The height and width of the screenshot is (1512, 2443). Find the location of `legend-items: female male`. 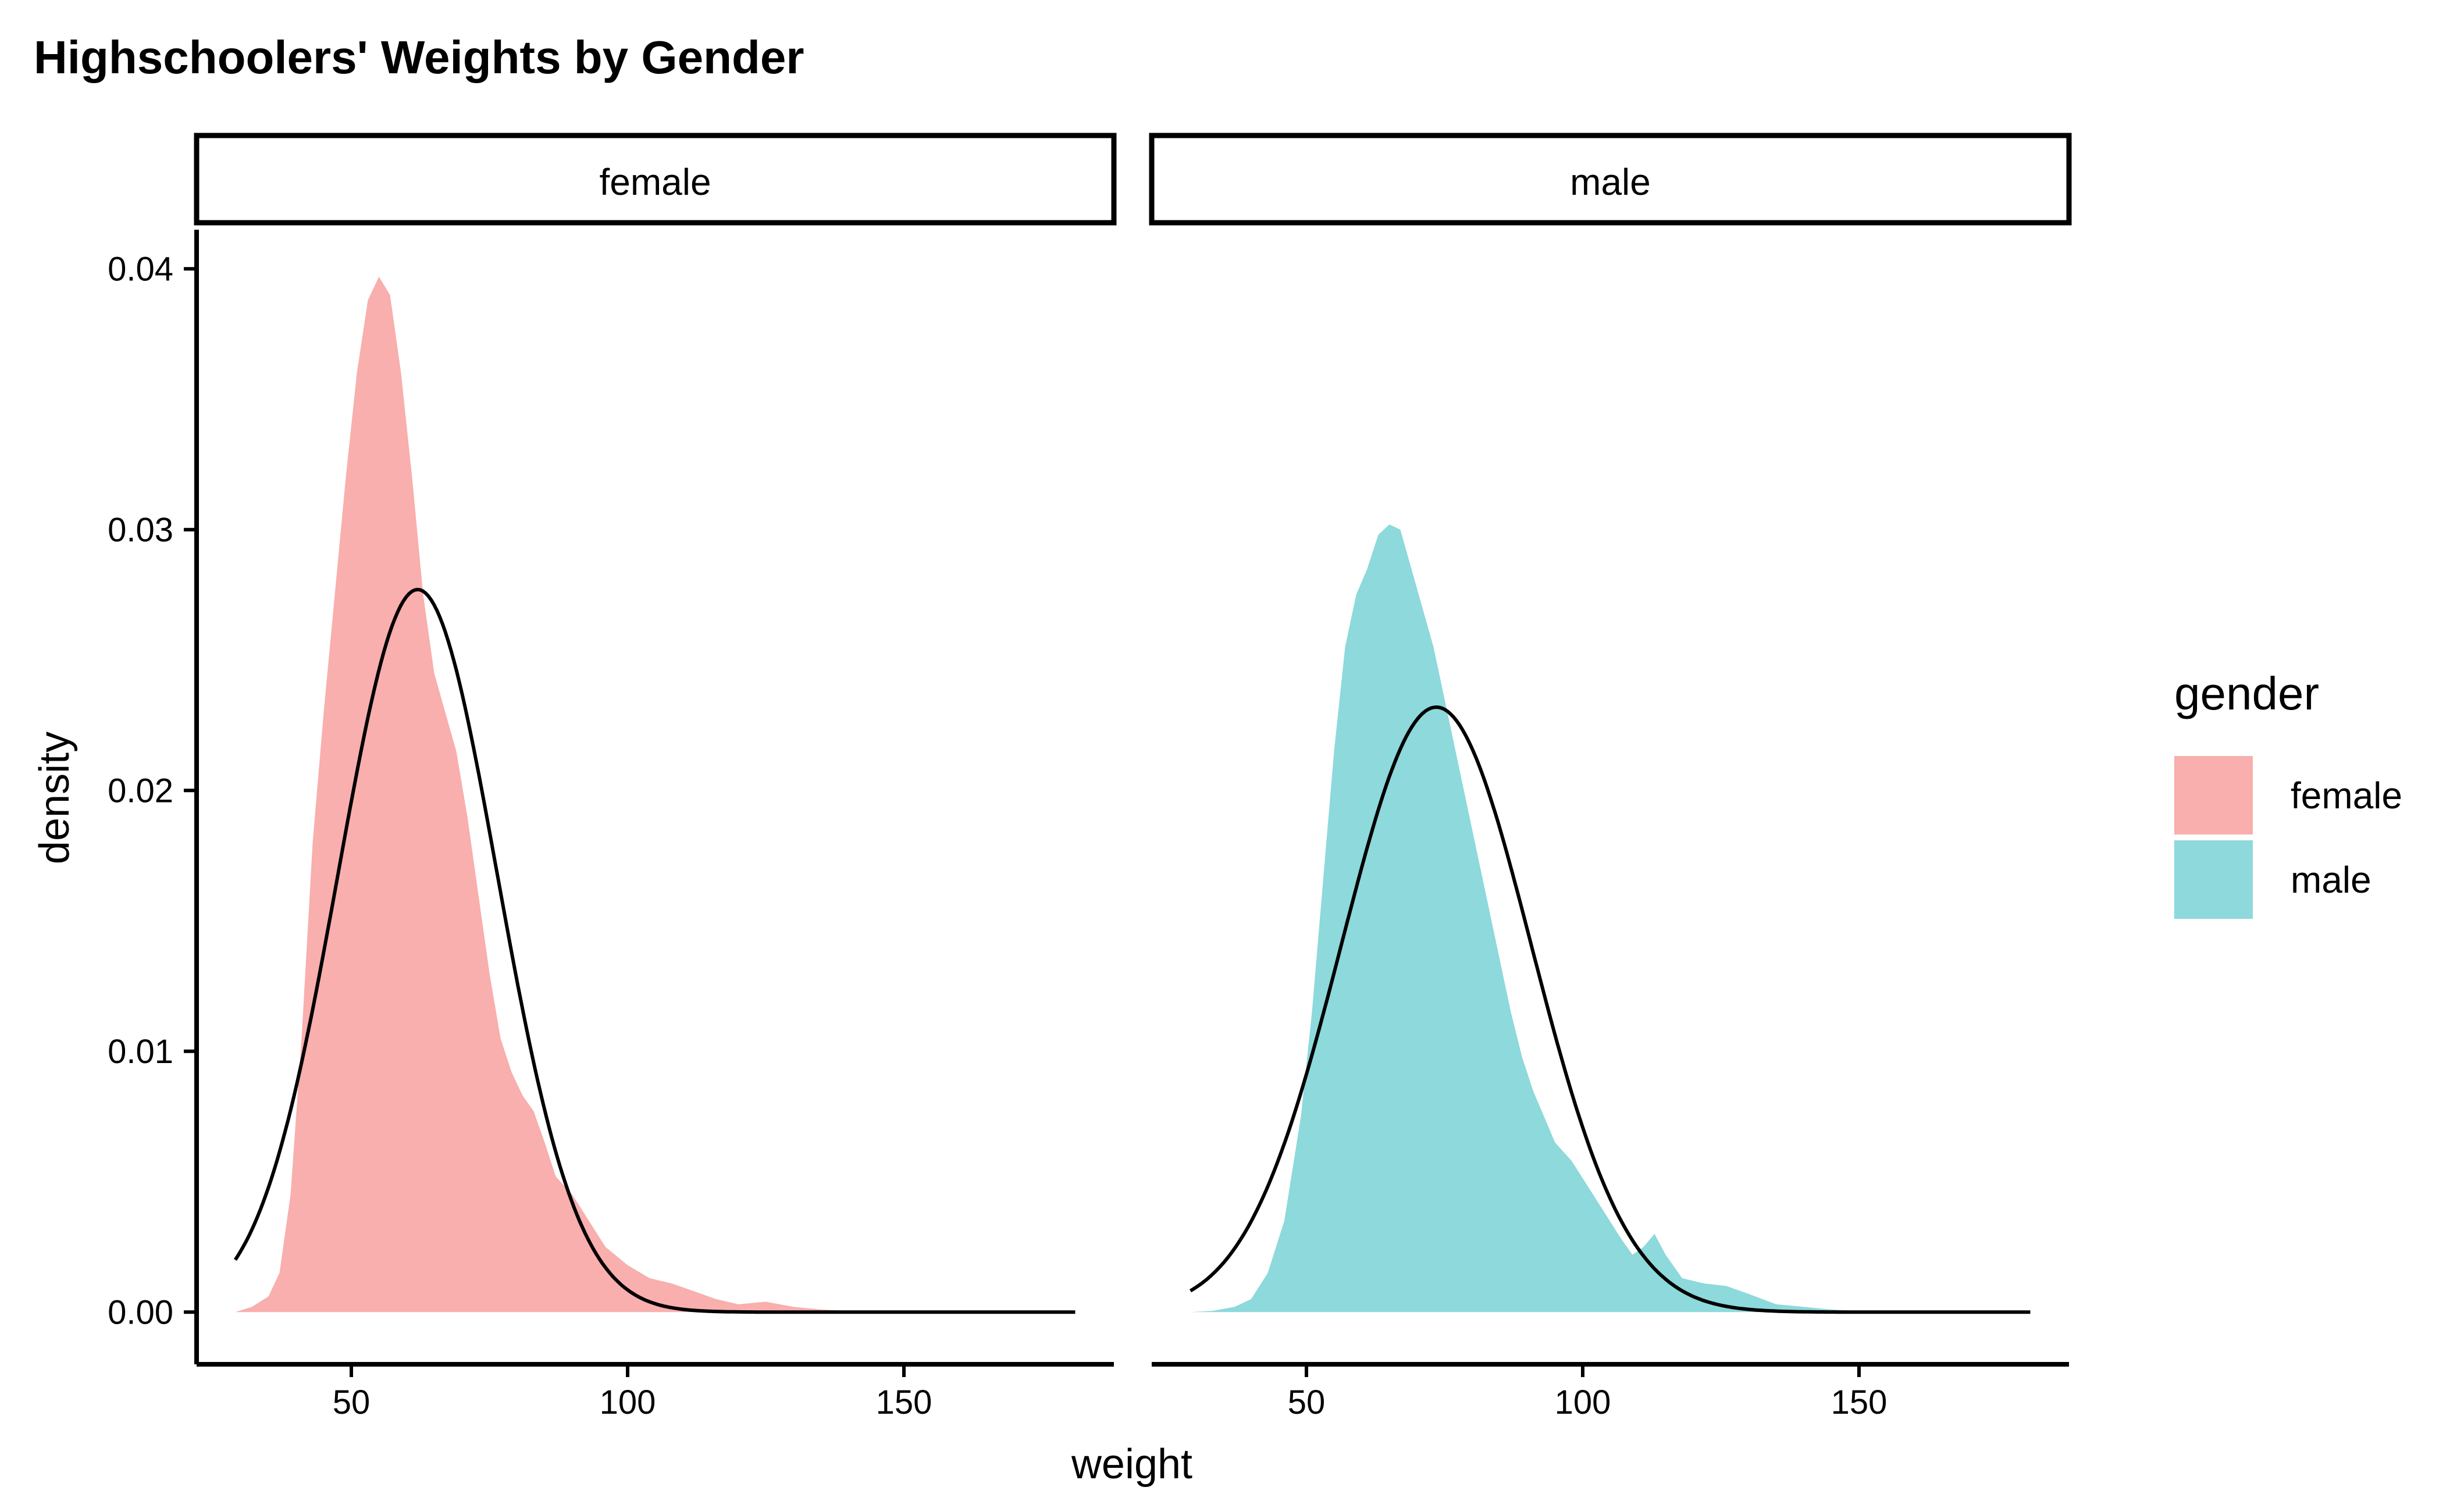

legend-items: female male is located at coordinates (2288, 837).